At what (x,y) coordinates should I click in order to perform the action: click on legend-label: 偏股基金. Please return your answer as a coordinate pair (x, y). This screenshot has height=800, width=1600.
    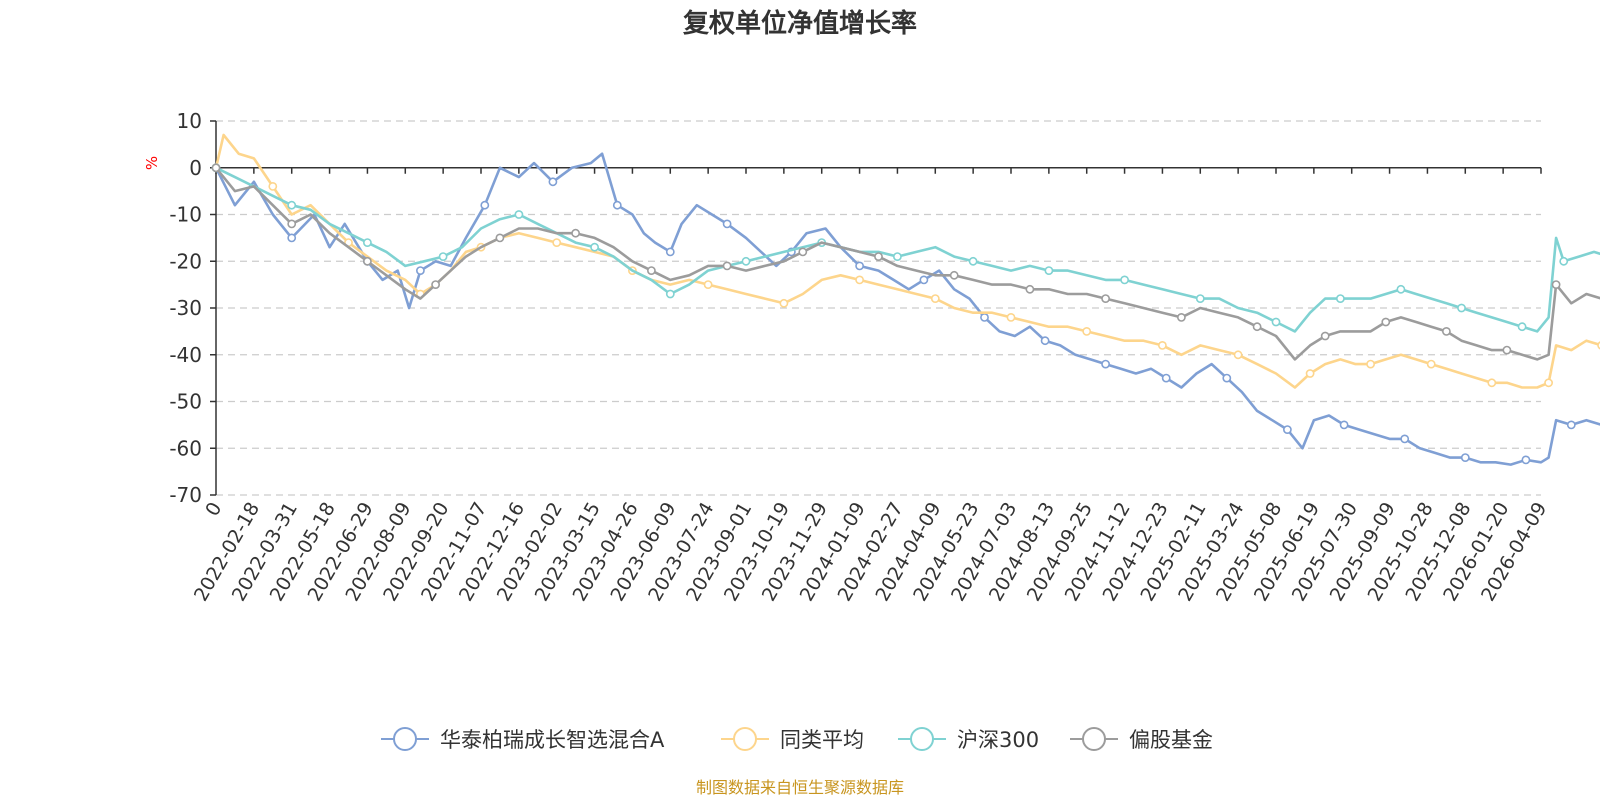
    Looking at the image, I should click on (1171, 740).